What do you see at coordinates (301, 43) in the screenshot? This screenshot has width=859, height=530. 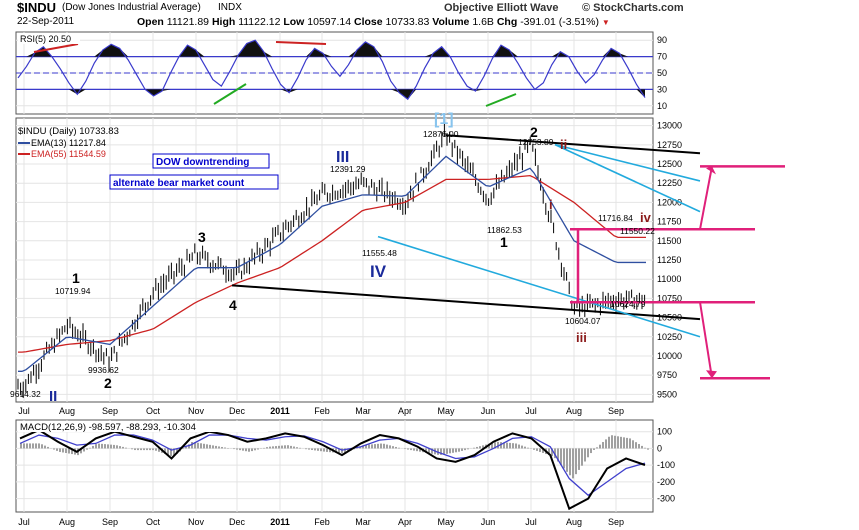 I see `rsi-divergence-line` at bounding box center [301, 43].